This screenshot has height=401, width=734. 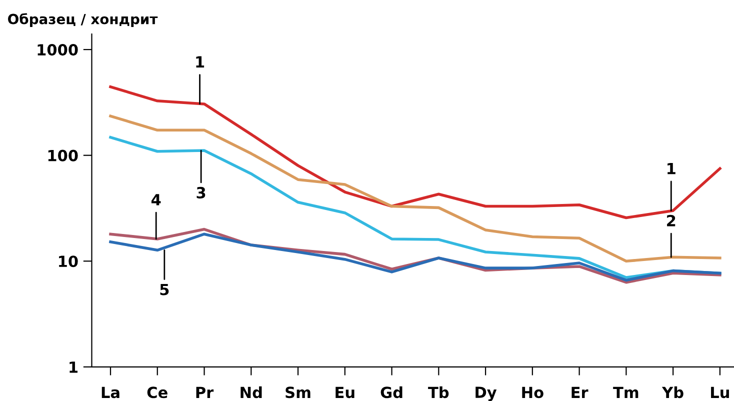 I want to click on annotation: 4, so click(x=156, y=200).